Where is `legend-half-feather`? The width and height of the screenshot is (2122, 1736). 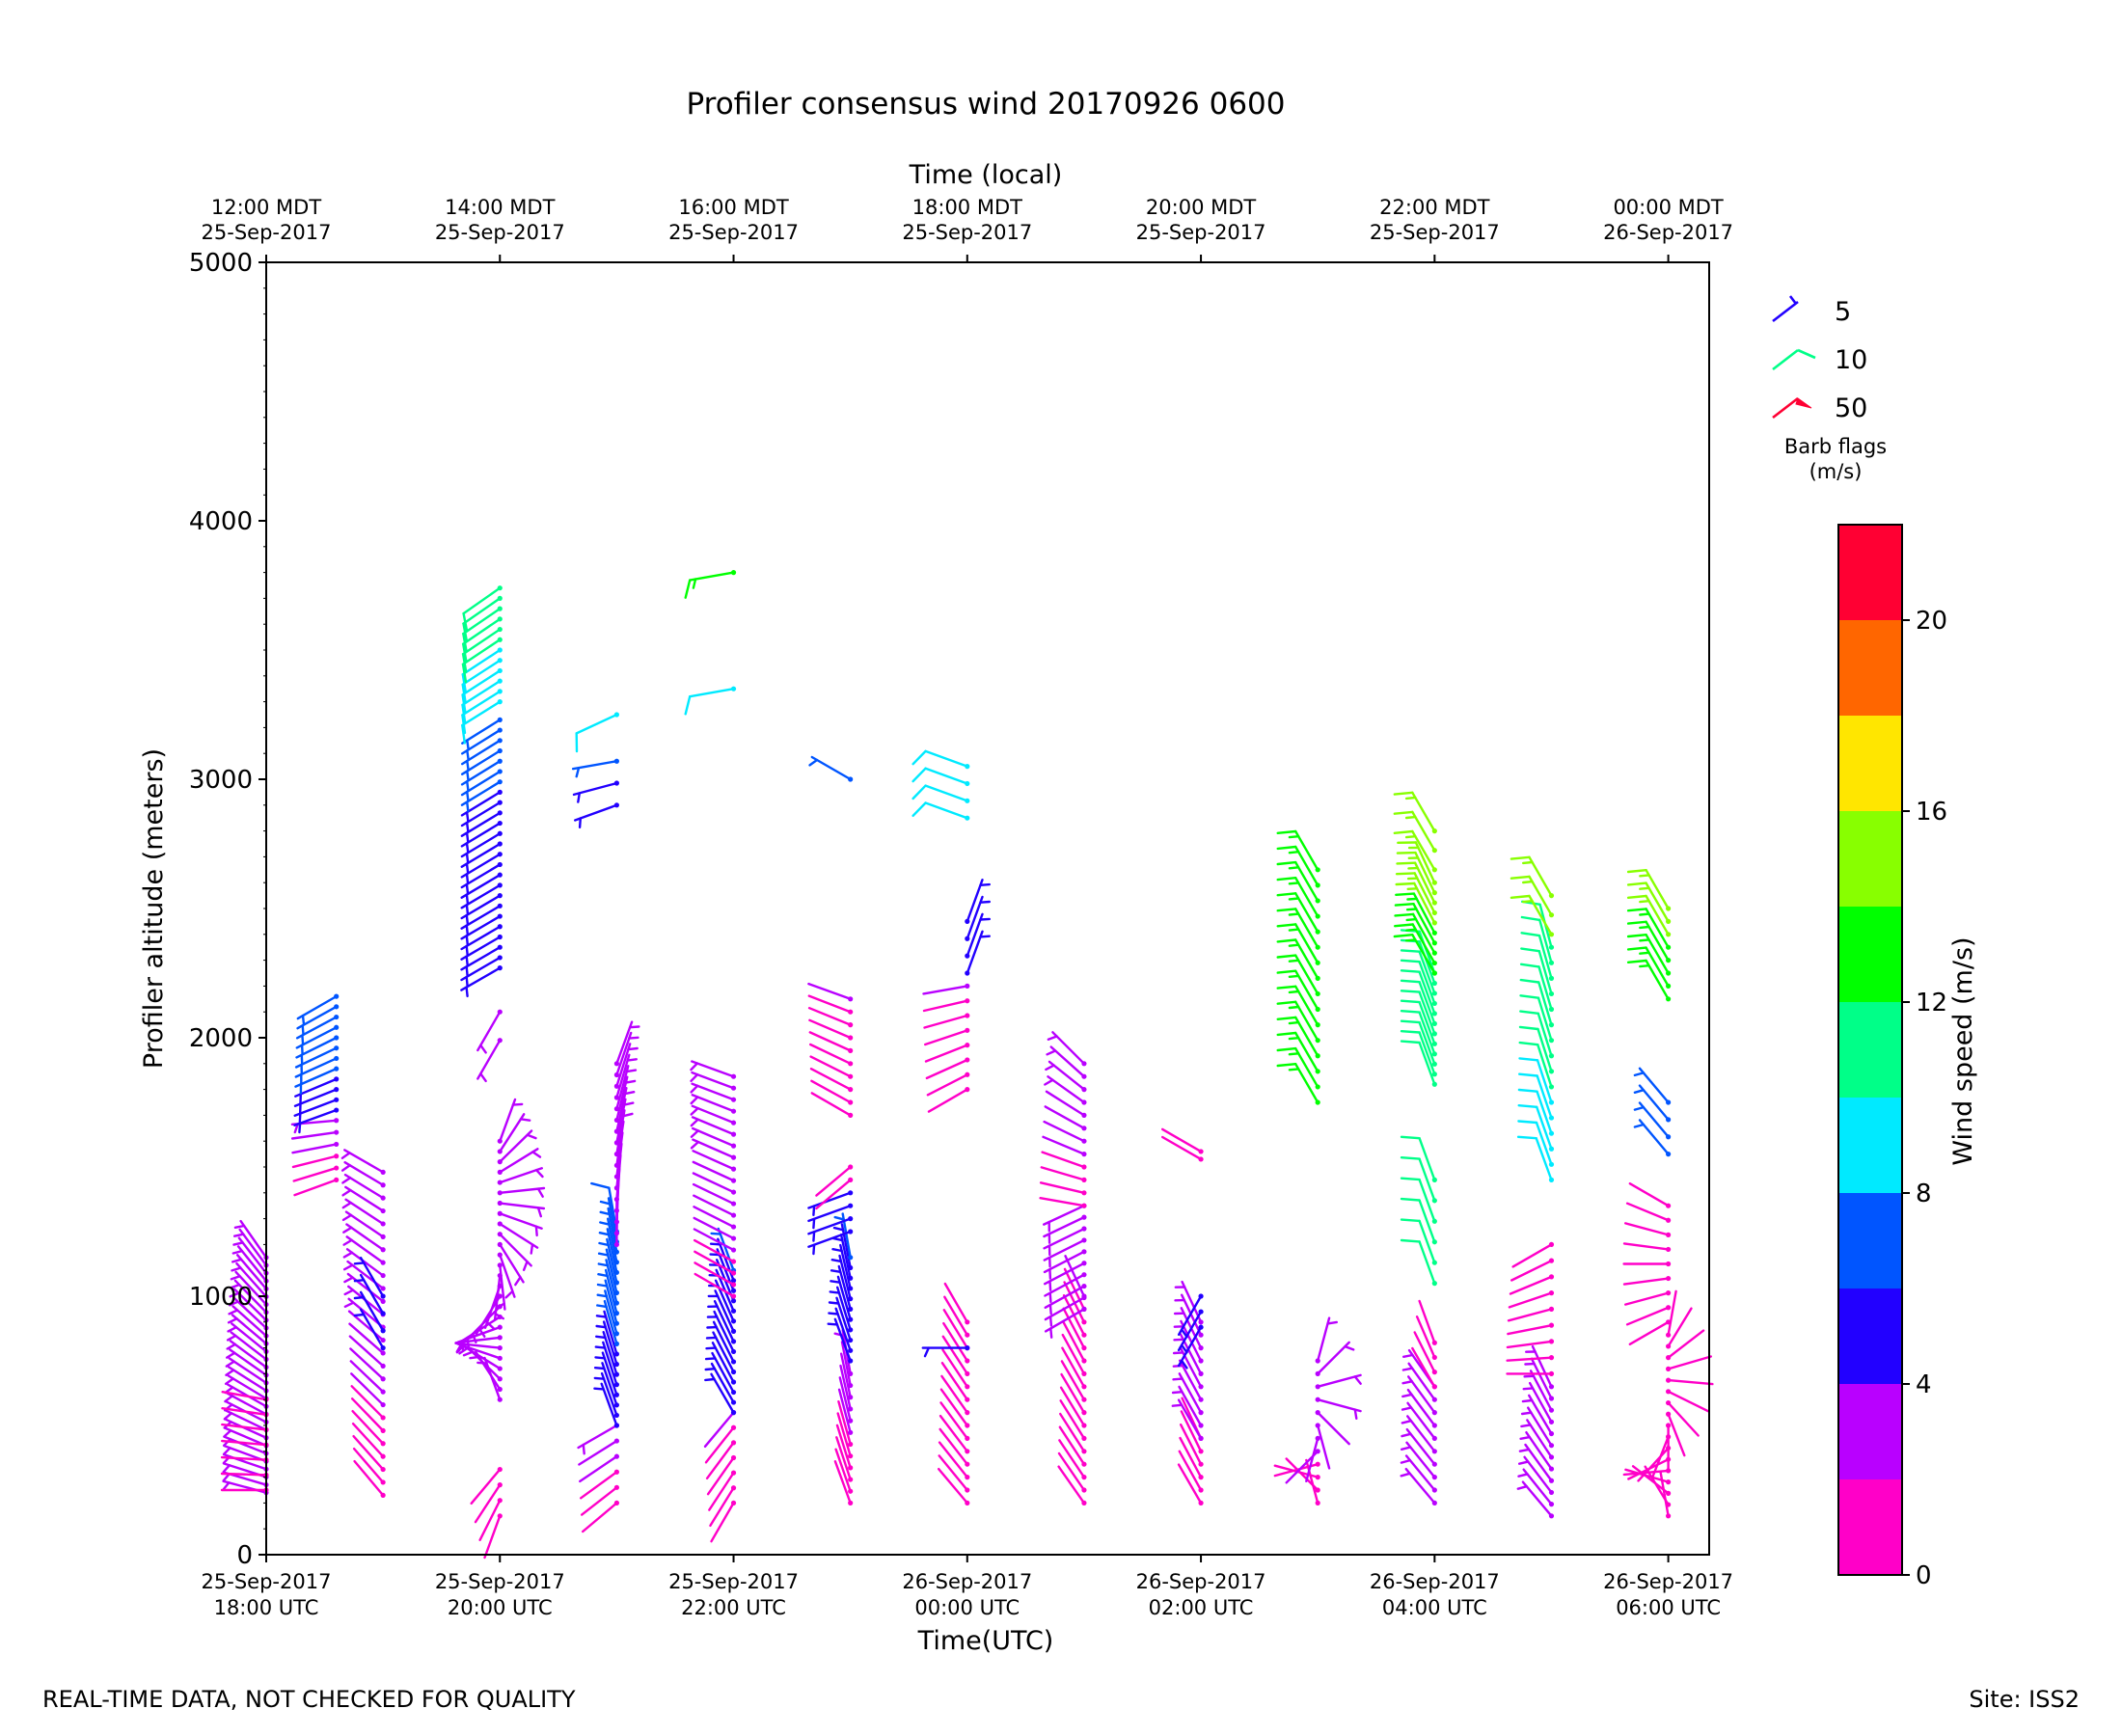
legend-half-feather is located at coordinates (1793, 300).